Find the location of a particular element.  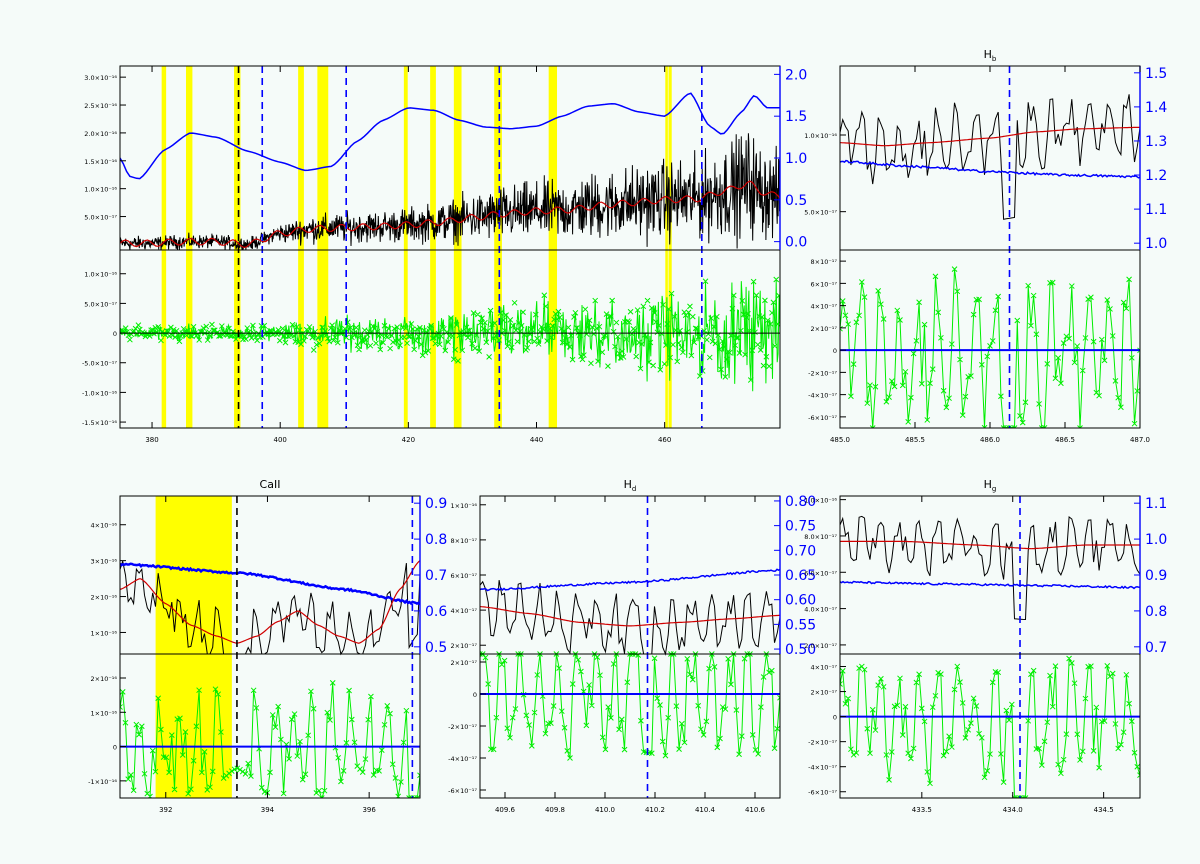

y-tick-label: 8.0×10⁻¹⁷ is located at coordinates (820, 537).